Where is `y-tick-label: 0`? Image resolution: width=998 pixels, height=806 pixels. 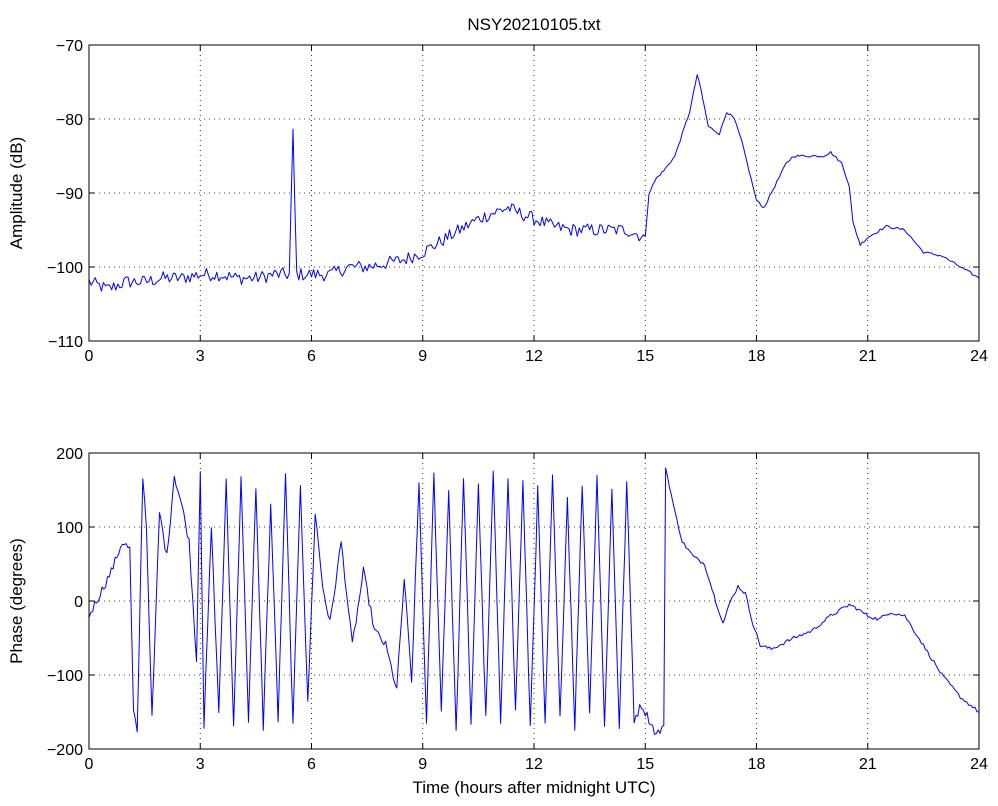 y-tick-label: 0 is located at coordinates (78, 602).